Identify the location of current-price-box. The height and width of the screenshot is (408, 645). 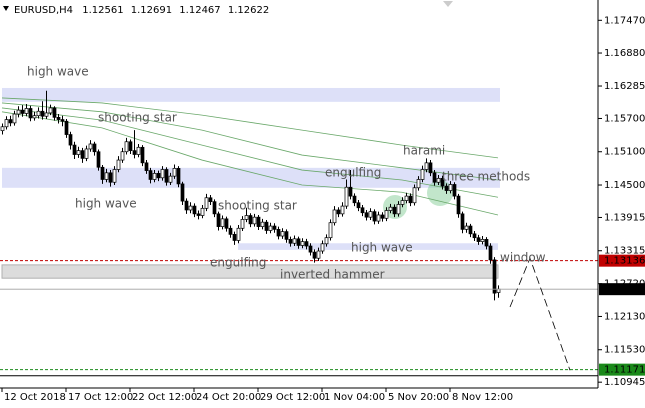
(622, 289).